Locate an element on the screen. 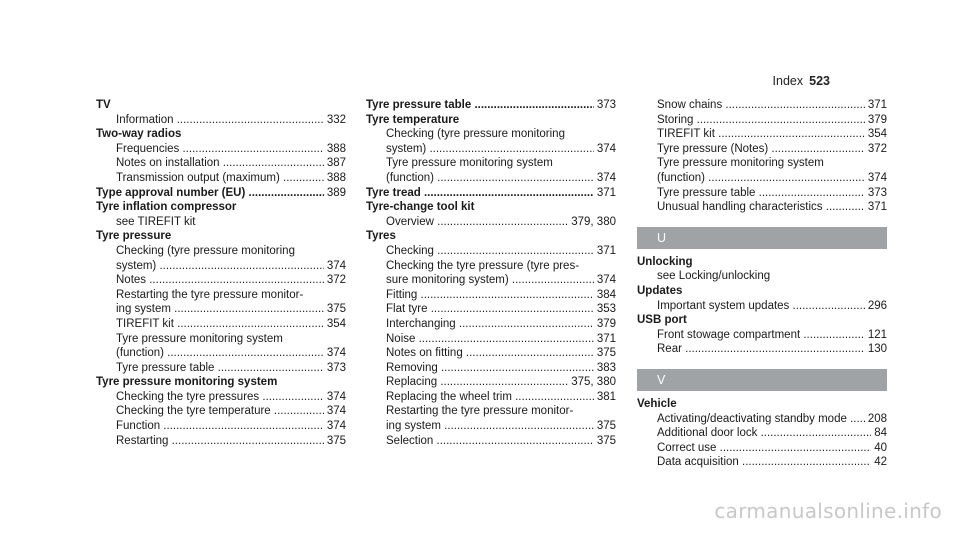 This screenshot has height=533, width=960. sub-entry: Checking the tyre pressures374 is located at coordinates (221, 397).